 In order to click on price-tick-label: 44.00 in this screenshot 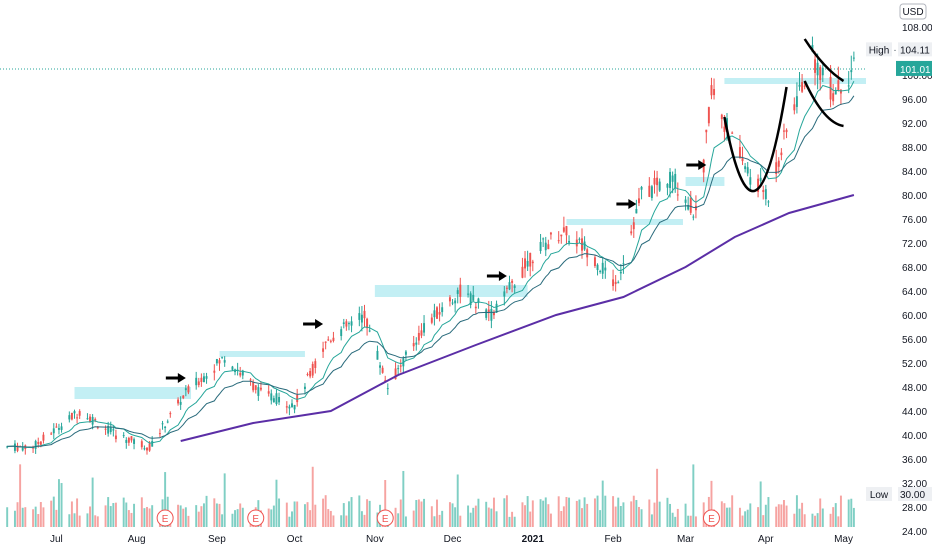, I will do `click(914, 412)`.